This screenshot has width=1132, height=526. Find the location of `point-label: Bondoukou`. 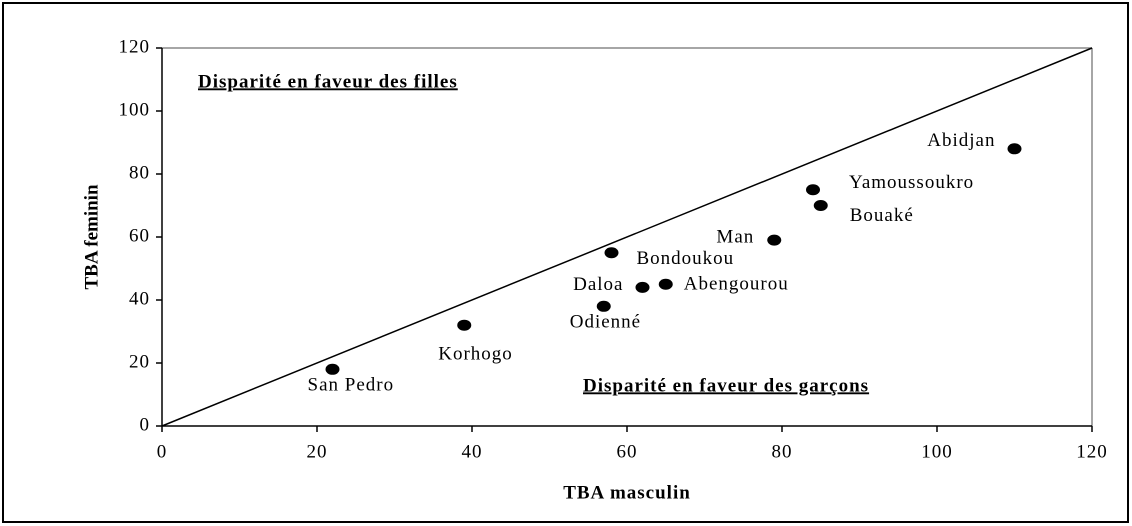

point-label: Bondoukou is located at coordinates (686, 258).